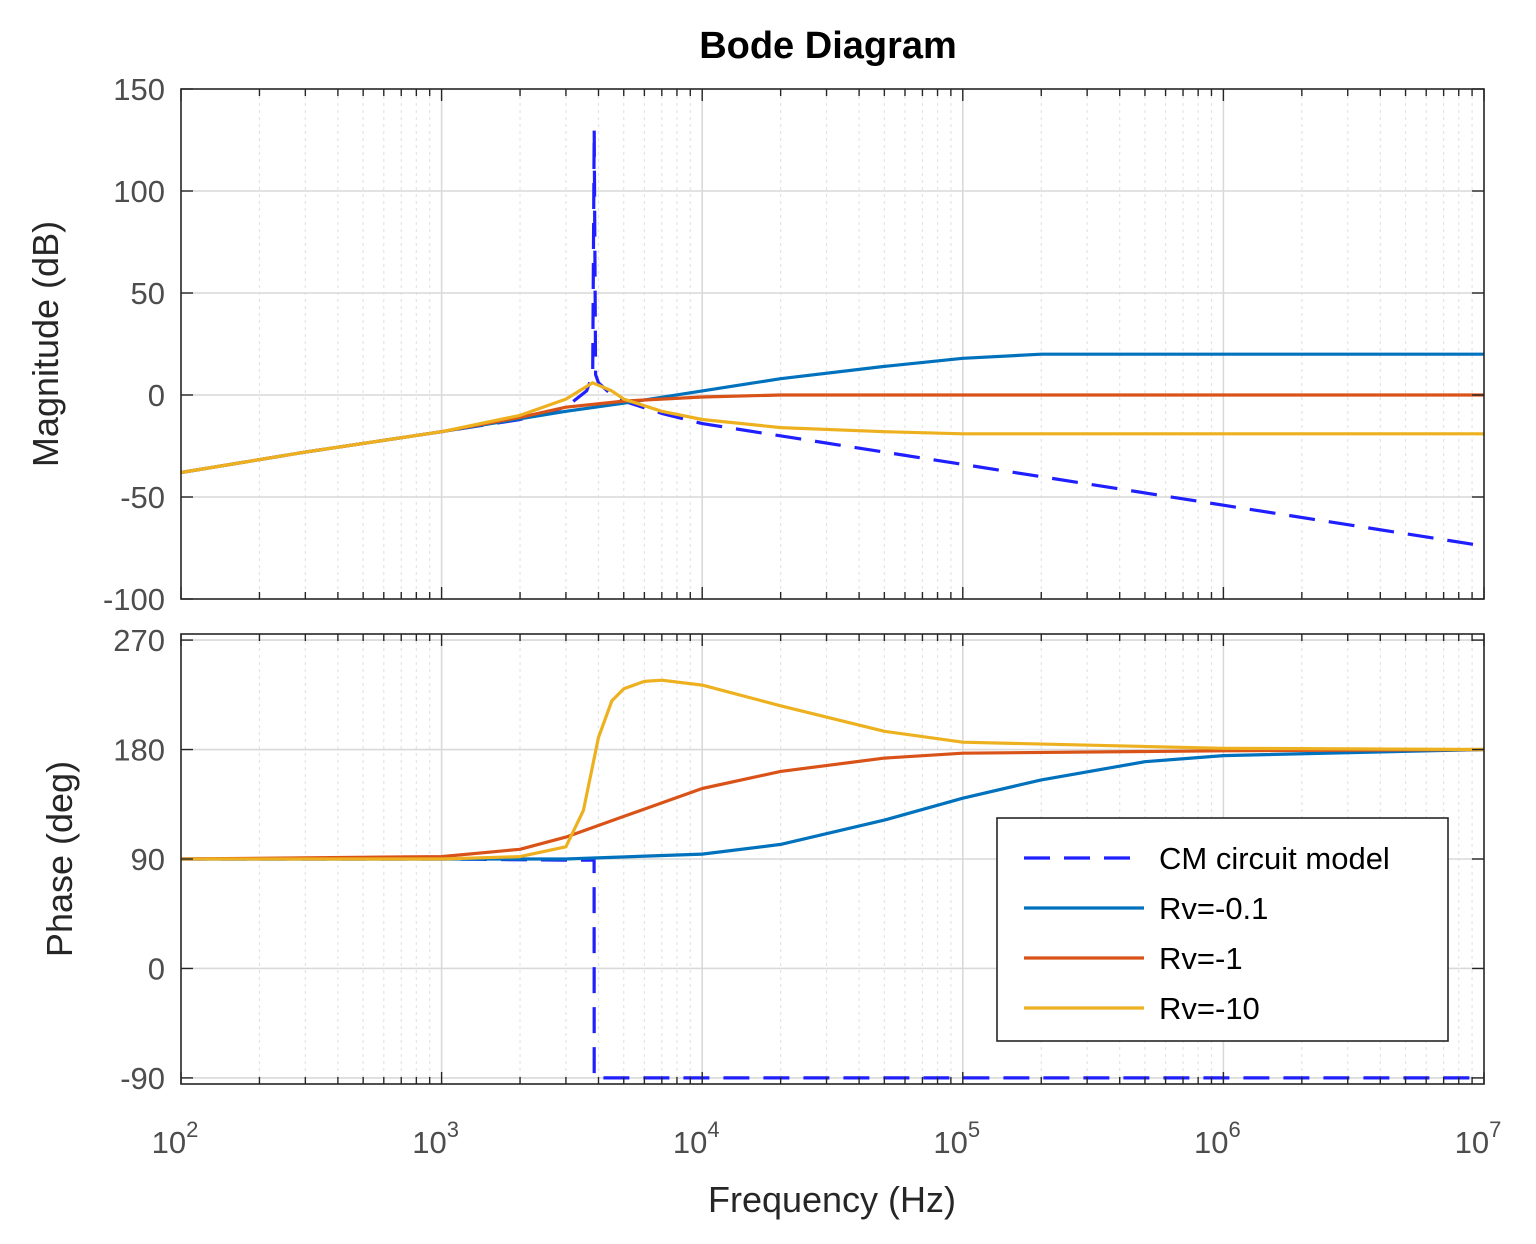 This screenshot has height=1244, width=1536. What do you see at coordinates (696, 1138) in the screenshot?
I see `x-tick-label: 10⁴` at bounding box center [696, 1138].